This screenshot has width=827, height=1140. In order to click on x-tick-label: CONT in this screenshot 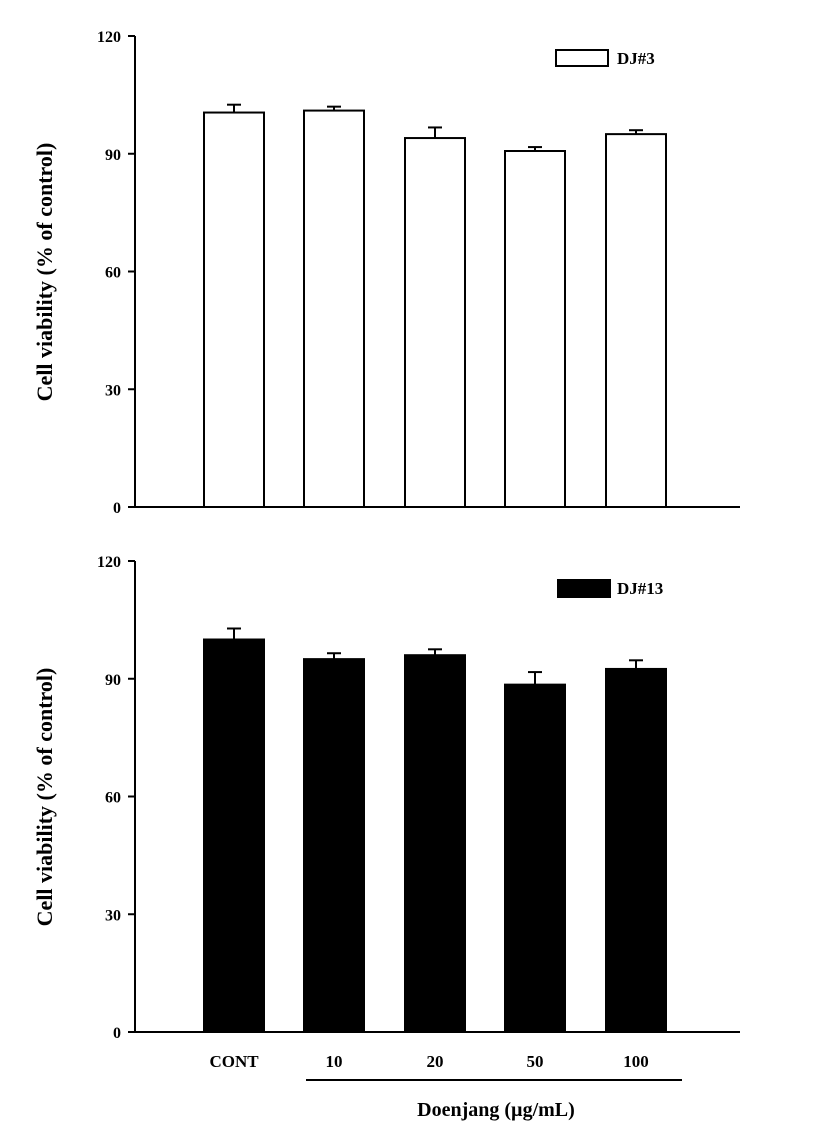, I will do `click(234, 1061)`.